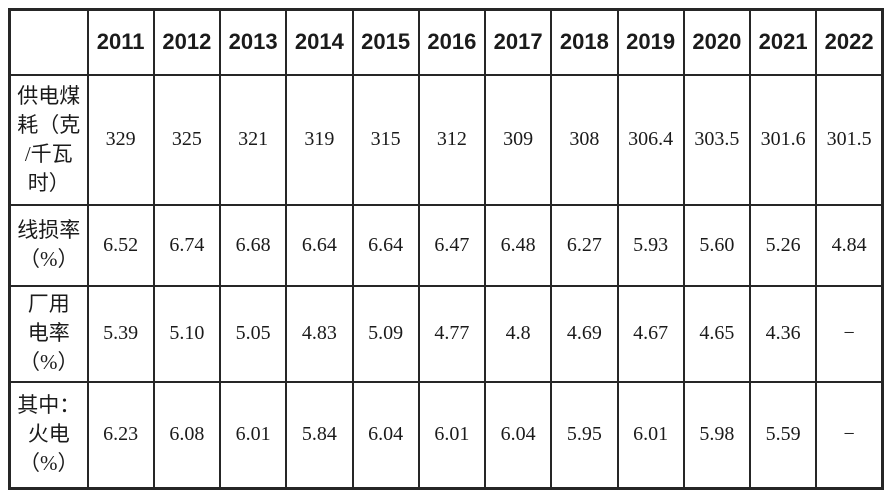  Describe the element at coordinates (253, 245) in the screenshot. I see `data-cell: 6.68` at that location.